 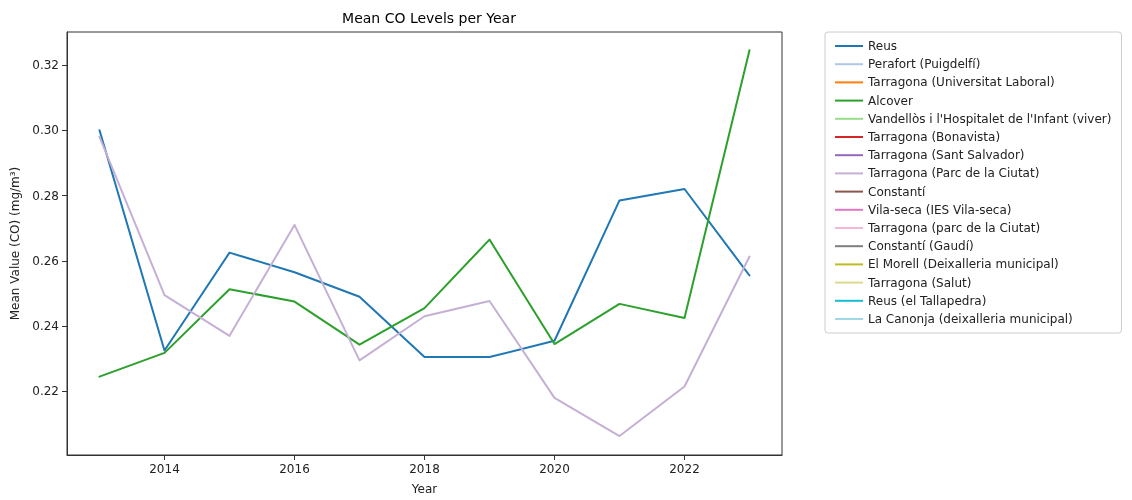 What do you see at coordinates (45, 260) in the screenshot?
I see `y-tick-label: 0.26` at bounding box center [45, 260].